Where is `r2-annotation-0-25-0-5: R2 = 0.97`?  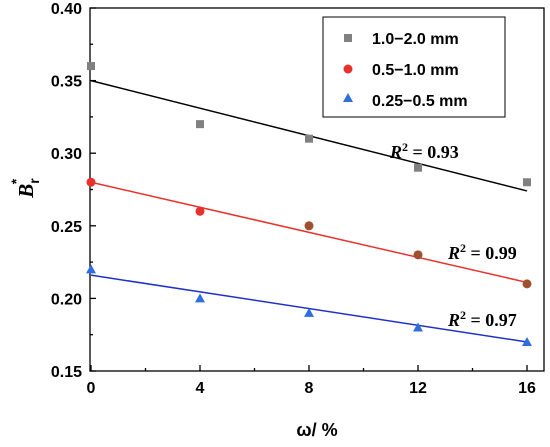
r2-annotation-0-25-0-5: R2 = 0.97 is located at coordinates (482, 319).